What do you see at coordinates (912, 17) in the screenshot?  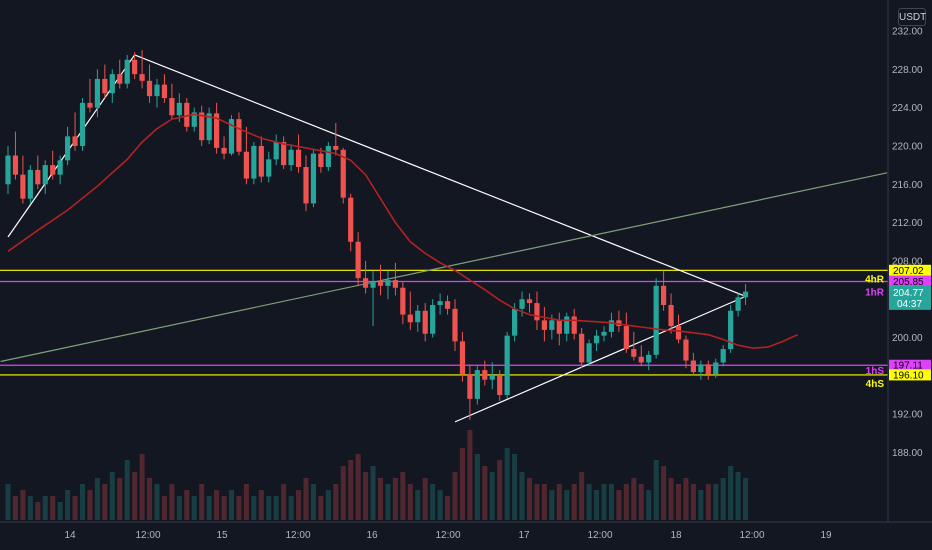 I see `currency-button: USDT` at bounding box center [912, 17].